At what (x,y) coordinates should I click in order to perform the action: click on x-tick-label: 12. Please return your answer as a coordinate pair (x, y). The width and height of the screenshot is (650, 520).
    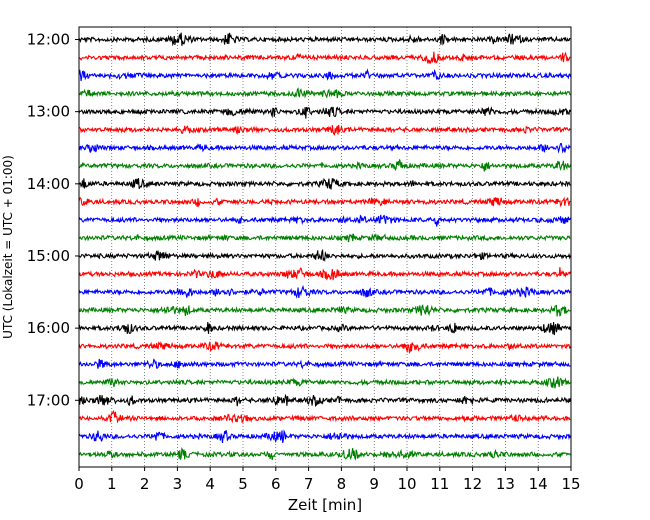
    Looking at the image, I should click on (472, 484).